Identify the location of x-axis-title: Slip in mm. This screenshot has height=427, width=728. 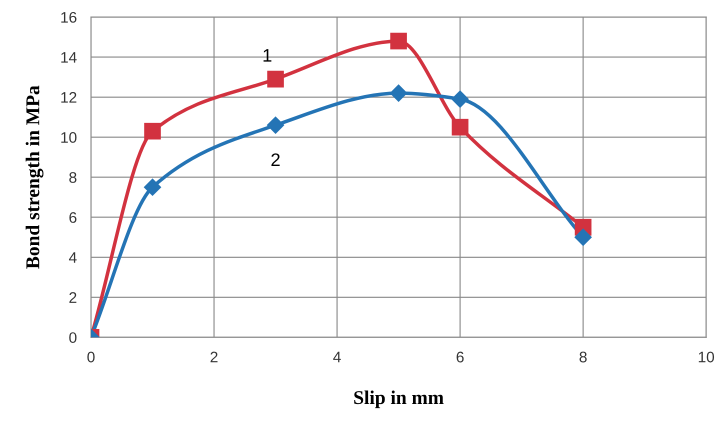
(399, 399).